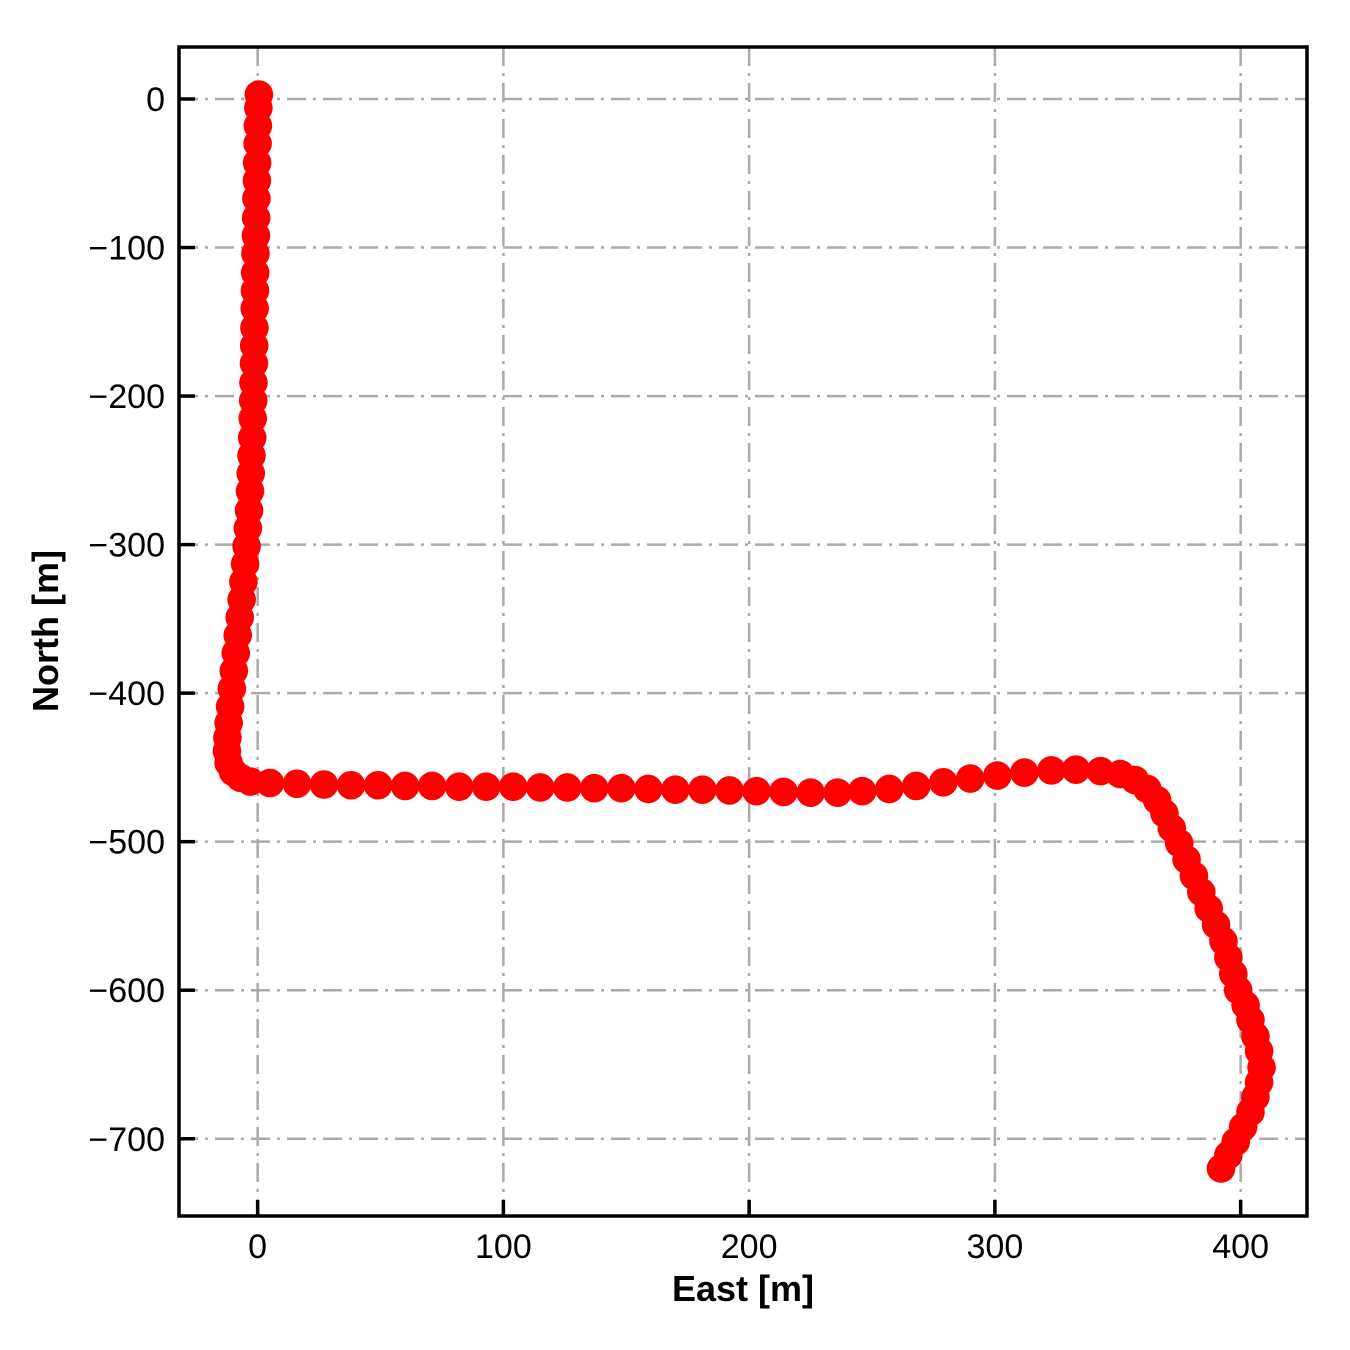  What do you see at coordinates (155, 100) in the screenshot?
I see `y-tick-label: 0` at bounding box center [155, 100].